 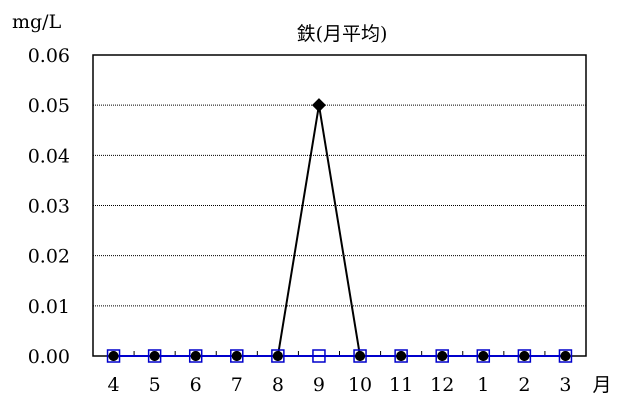 I want to click on y-axis-ticks: 0.00 0.01 0.02 0.03 0.04 0.05 0.06, so click(x=49, y=206).